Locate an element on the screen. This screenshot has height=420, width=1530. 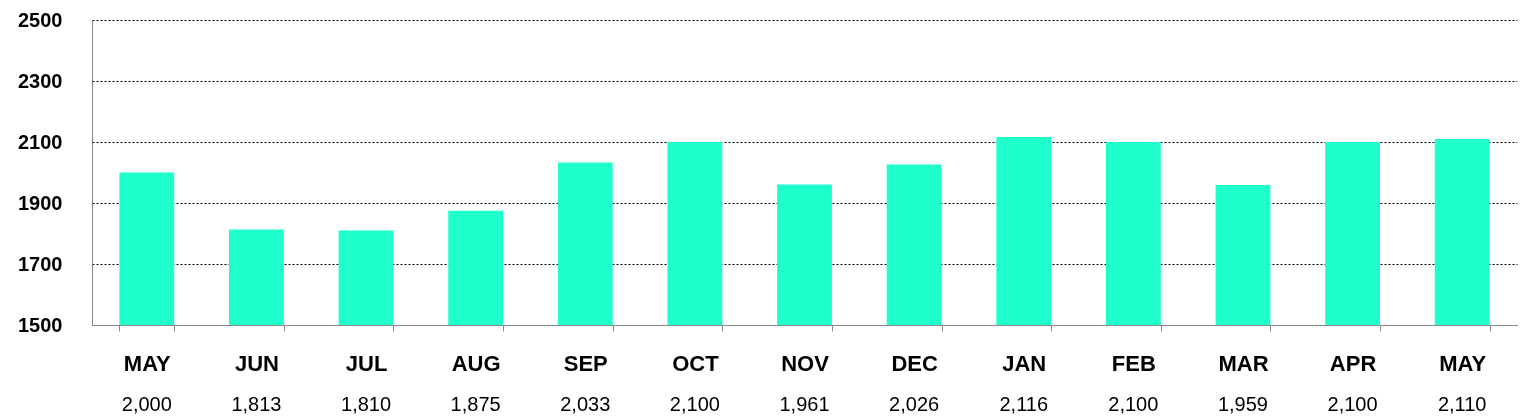
y-tick-label: 2300 is located at coordinates (40, 80).